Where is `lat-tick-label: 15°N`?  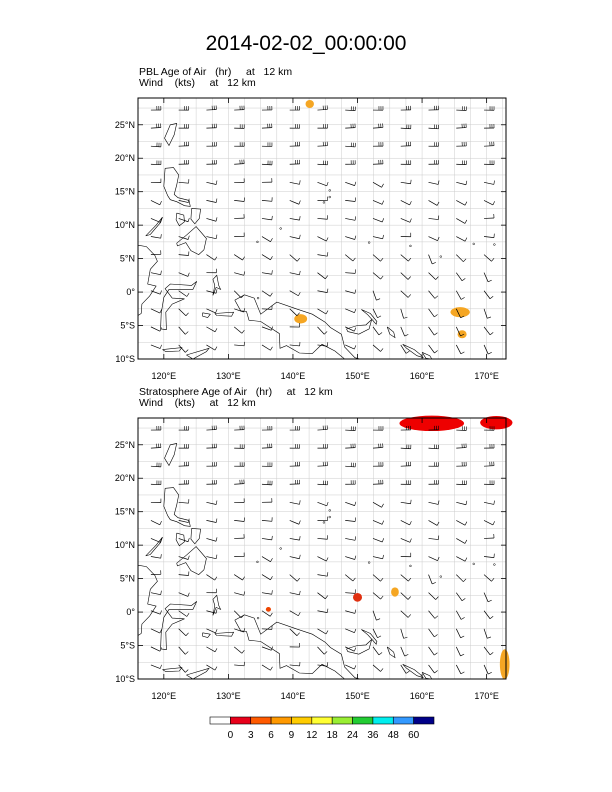 lat-tick-label: 15°N is located at coordinates (125, 512).